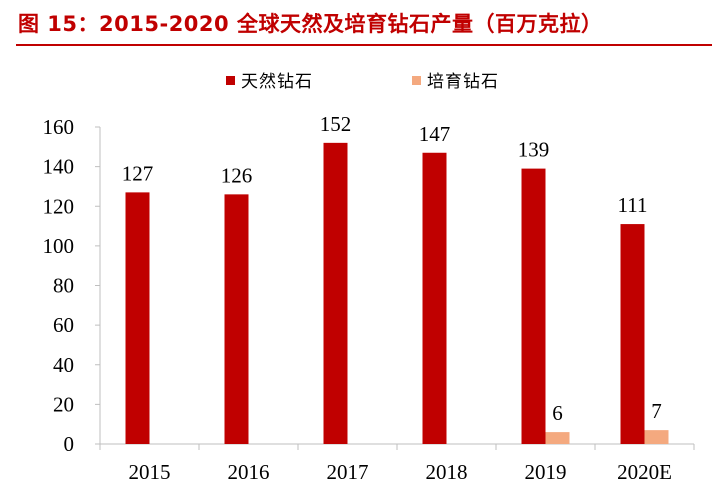 This screenshot has width=724, height=484. Describe the element at coordinates (237, 175) in the screenshot. I see `data-label-natural-2016: 126` at that location.